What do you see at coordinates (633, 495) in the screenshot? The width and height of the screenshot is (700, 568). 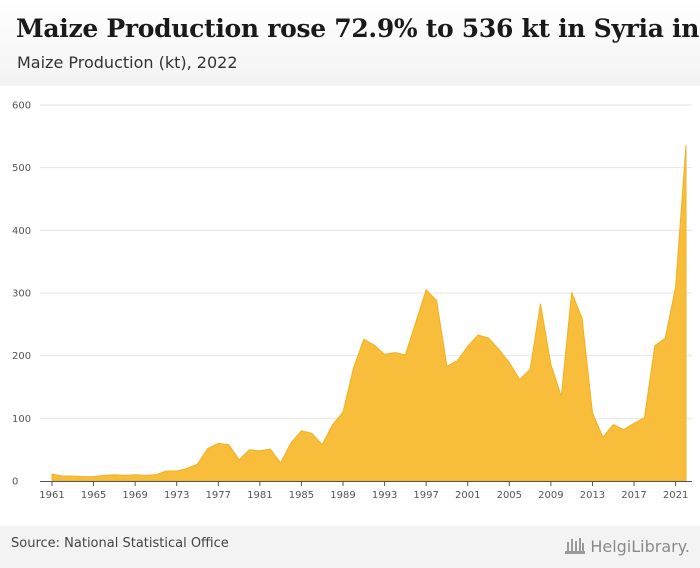 I see `x-tick-label: 2017` at bounding box center [633, 495].